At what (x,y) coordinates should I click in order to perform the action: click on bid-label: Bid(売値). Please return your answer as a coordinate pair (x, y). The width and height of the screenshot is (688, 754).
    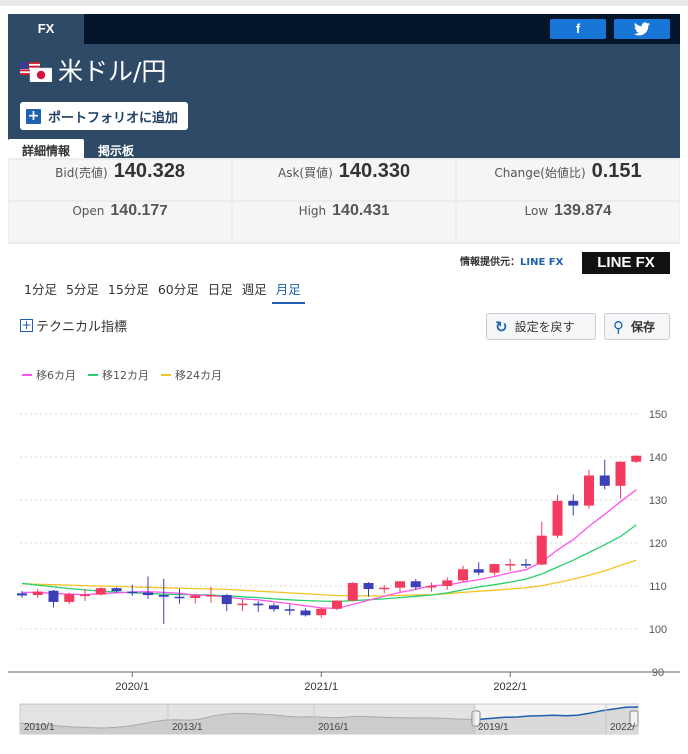
    Looking at the image, I should click on (81, 173).